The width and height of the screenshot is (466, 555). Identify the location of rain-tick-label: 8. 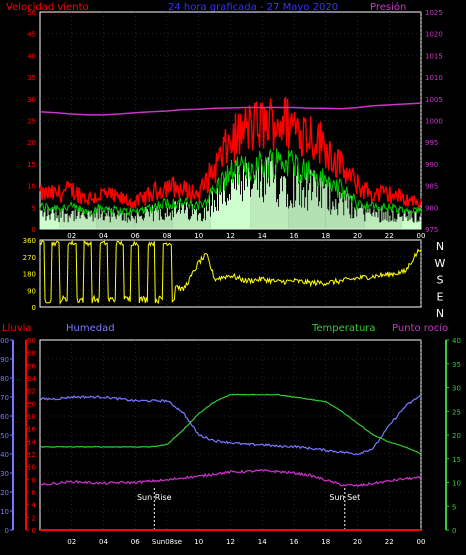
(34, 480).